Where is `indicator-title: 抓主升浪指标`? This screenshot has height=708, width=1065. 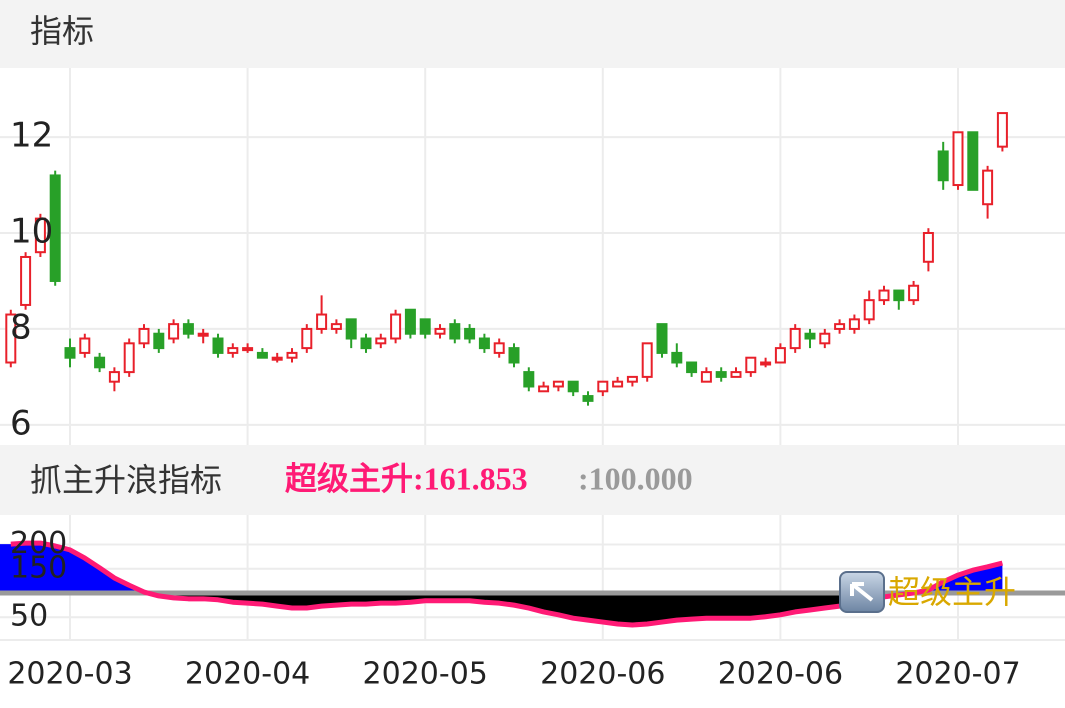 indicator-title: 抓主升浪指标 is located at coordinates (126, 480).